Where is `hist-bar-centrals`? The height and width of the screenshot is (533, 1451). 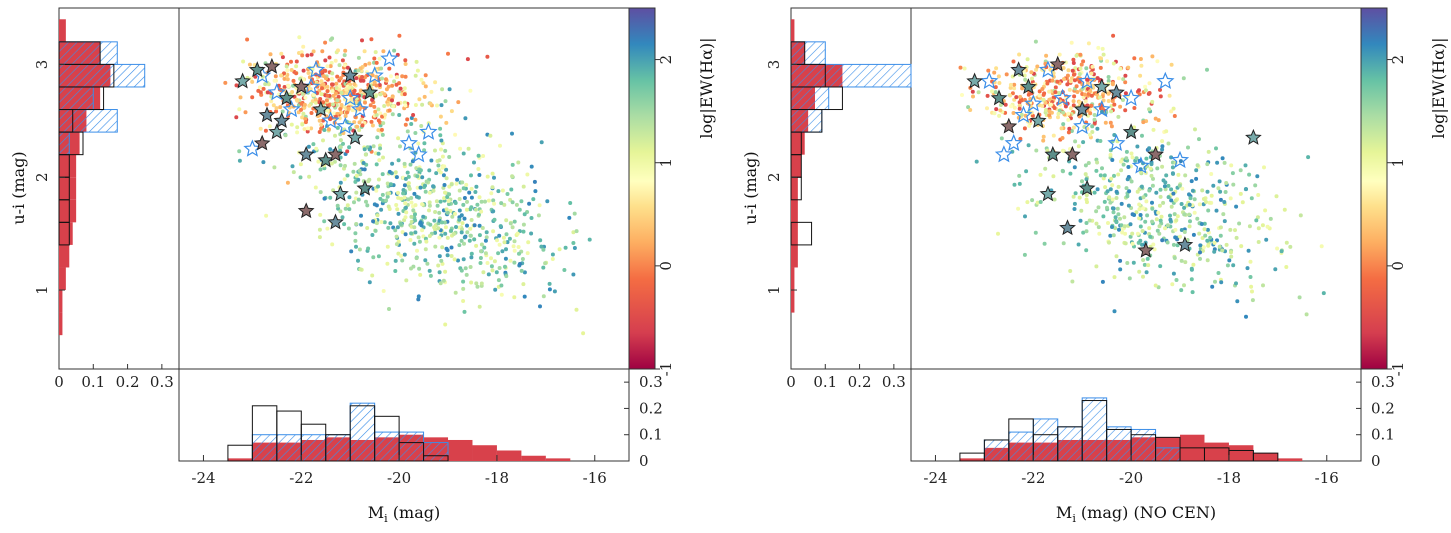 hist-bar-centrals is located at coordinates (1265, 457).